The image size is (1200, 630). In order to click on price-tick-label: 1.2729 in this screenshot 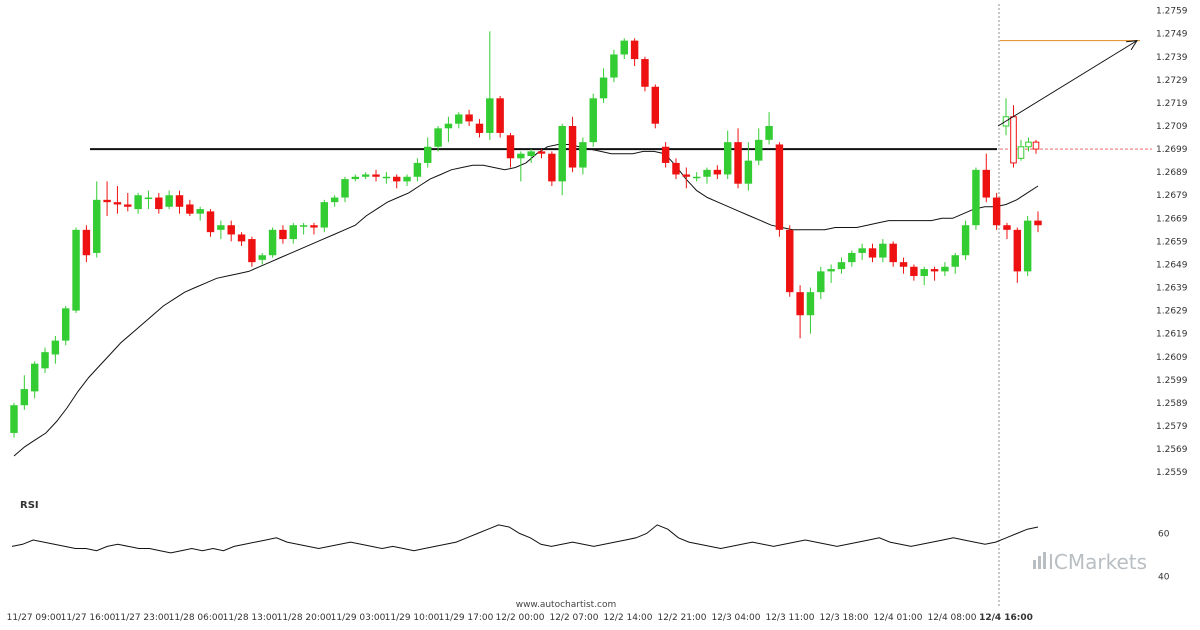, I will do `click(1172, 81)`.